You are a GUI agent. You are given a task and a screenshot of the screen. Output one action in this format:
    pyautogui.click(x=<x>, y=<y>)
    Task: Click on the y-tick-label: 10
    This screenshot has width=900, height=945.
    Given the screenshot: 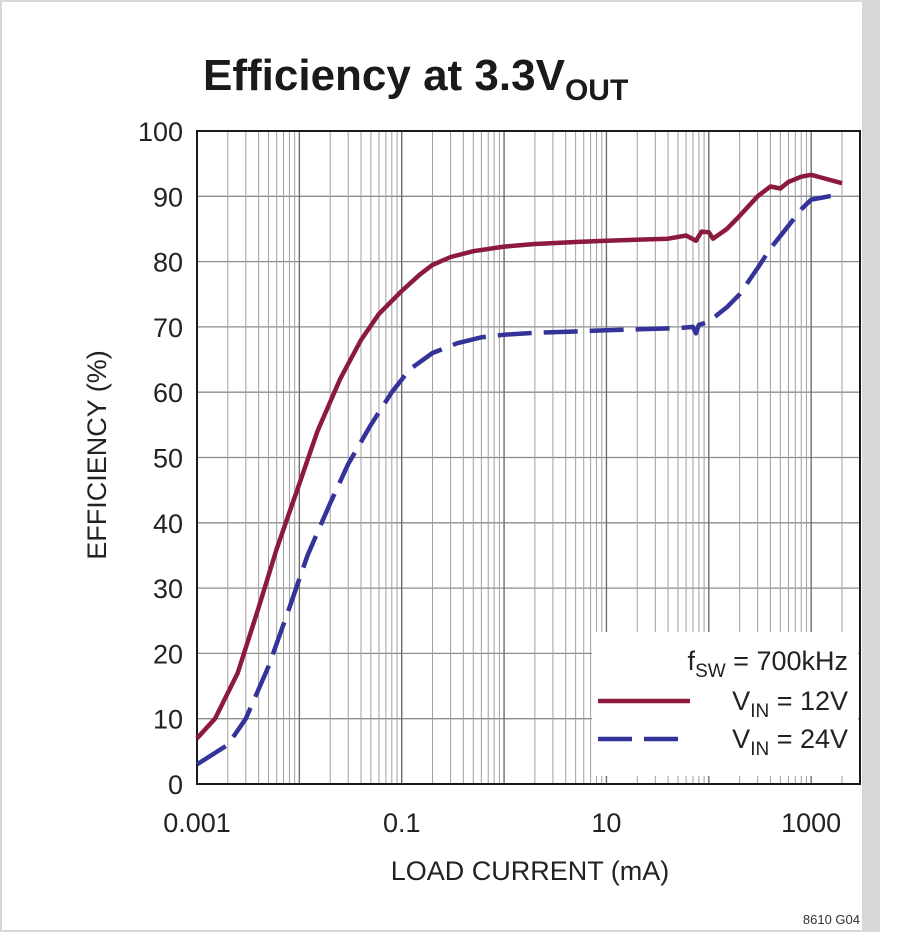 What is the action you would take?
    pyautogui.click(x=168, y=720)
    